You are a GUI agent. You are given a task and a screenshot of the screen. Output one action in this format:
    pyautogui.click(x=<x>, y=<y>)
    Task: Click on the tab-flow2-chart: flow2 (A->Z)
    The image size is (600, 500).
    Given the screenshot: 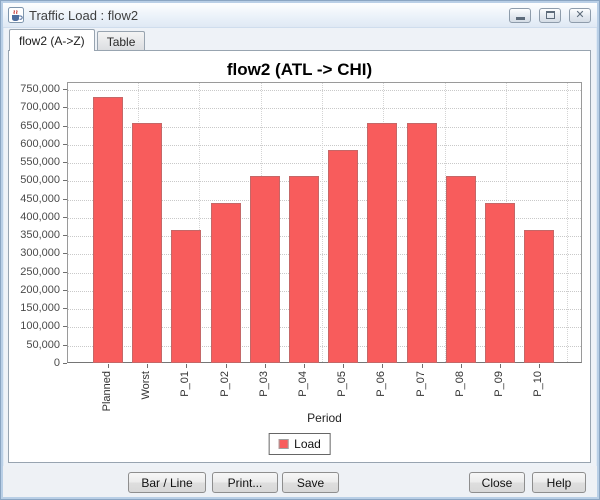 What is the action you would take?
    pyautogui.click(x=52, y=40)
    